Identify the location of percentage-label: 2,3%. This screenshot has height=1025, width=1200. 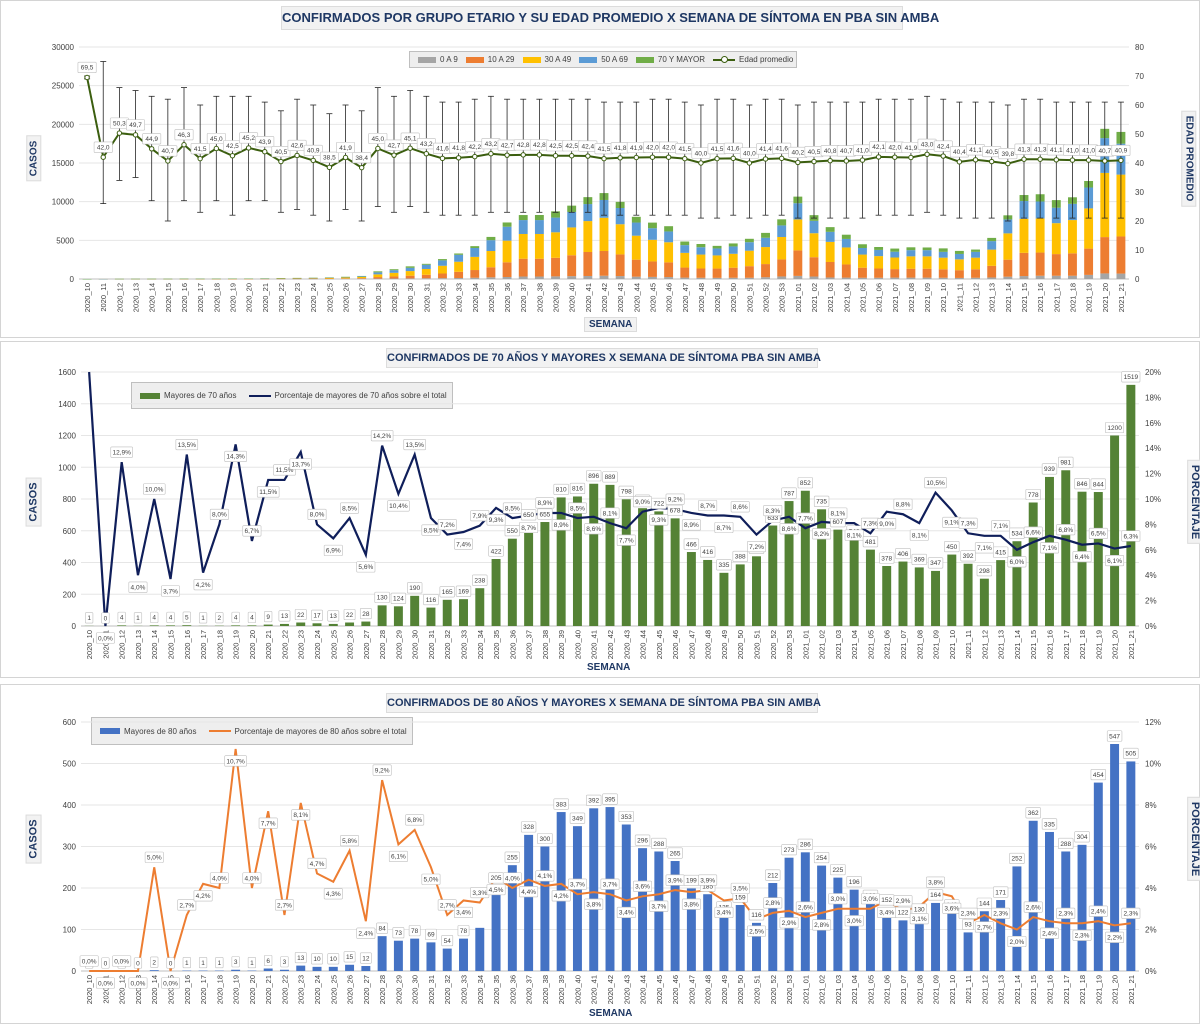
(968, 914).